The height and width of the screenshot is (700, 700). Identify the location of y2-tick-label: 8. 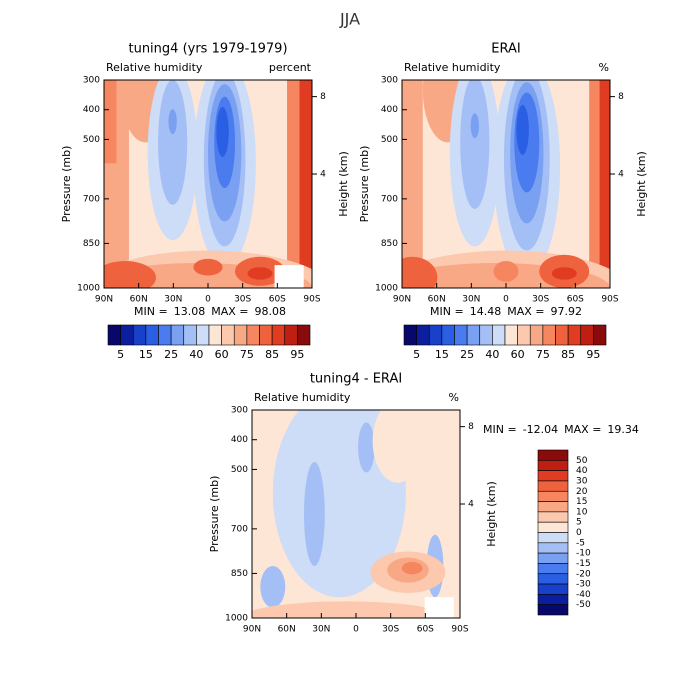
(621, 97).